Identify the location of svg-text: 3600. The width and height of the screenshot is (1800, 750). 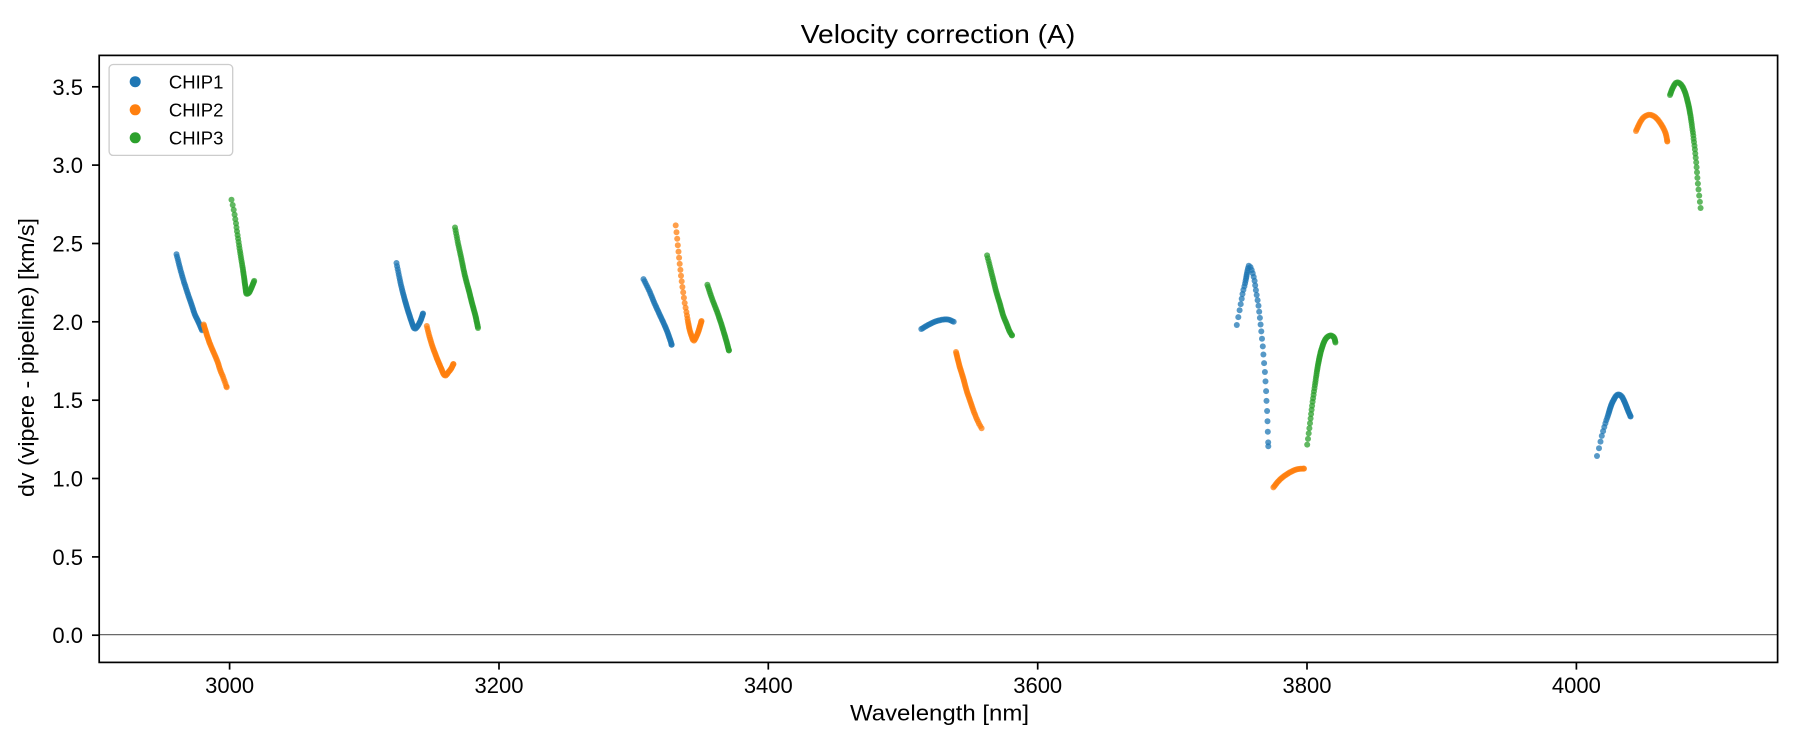
(1037, 685).